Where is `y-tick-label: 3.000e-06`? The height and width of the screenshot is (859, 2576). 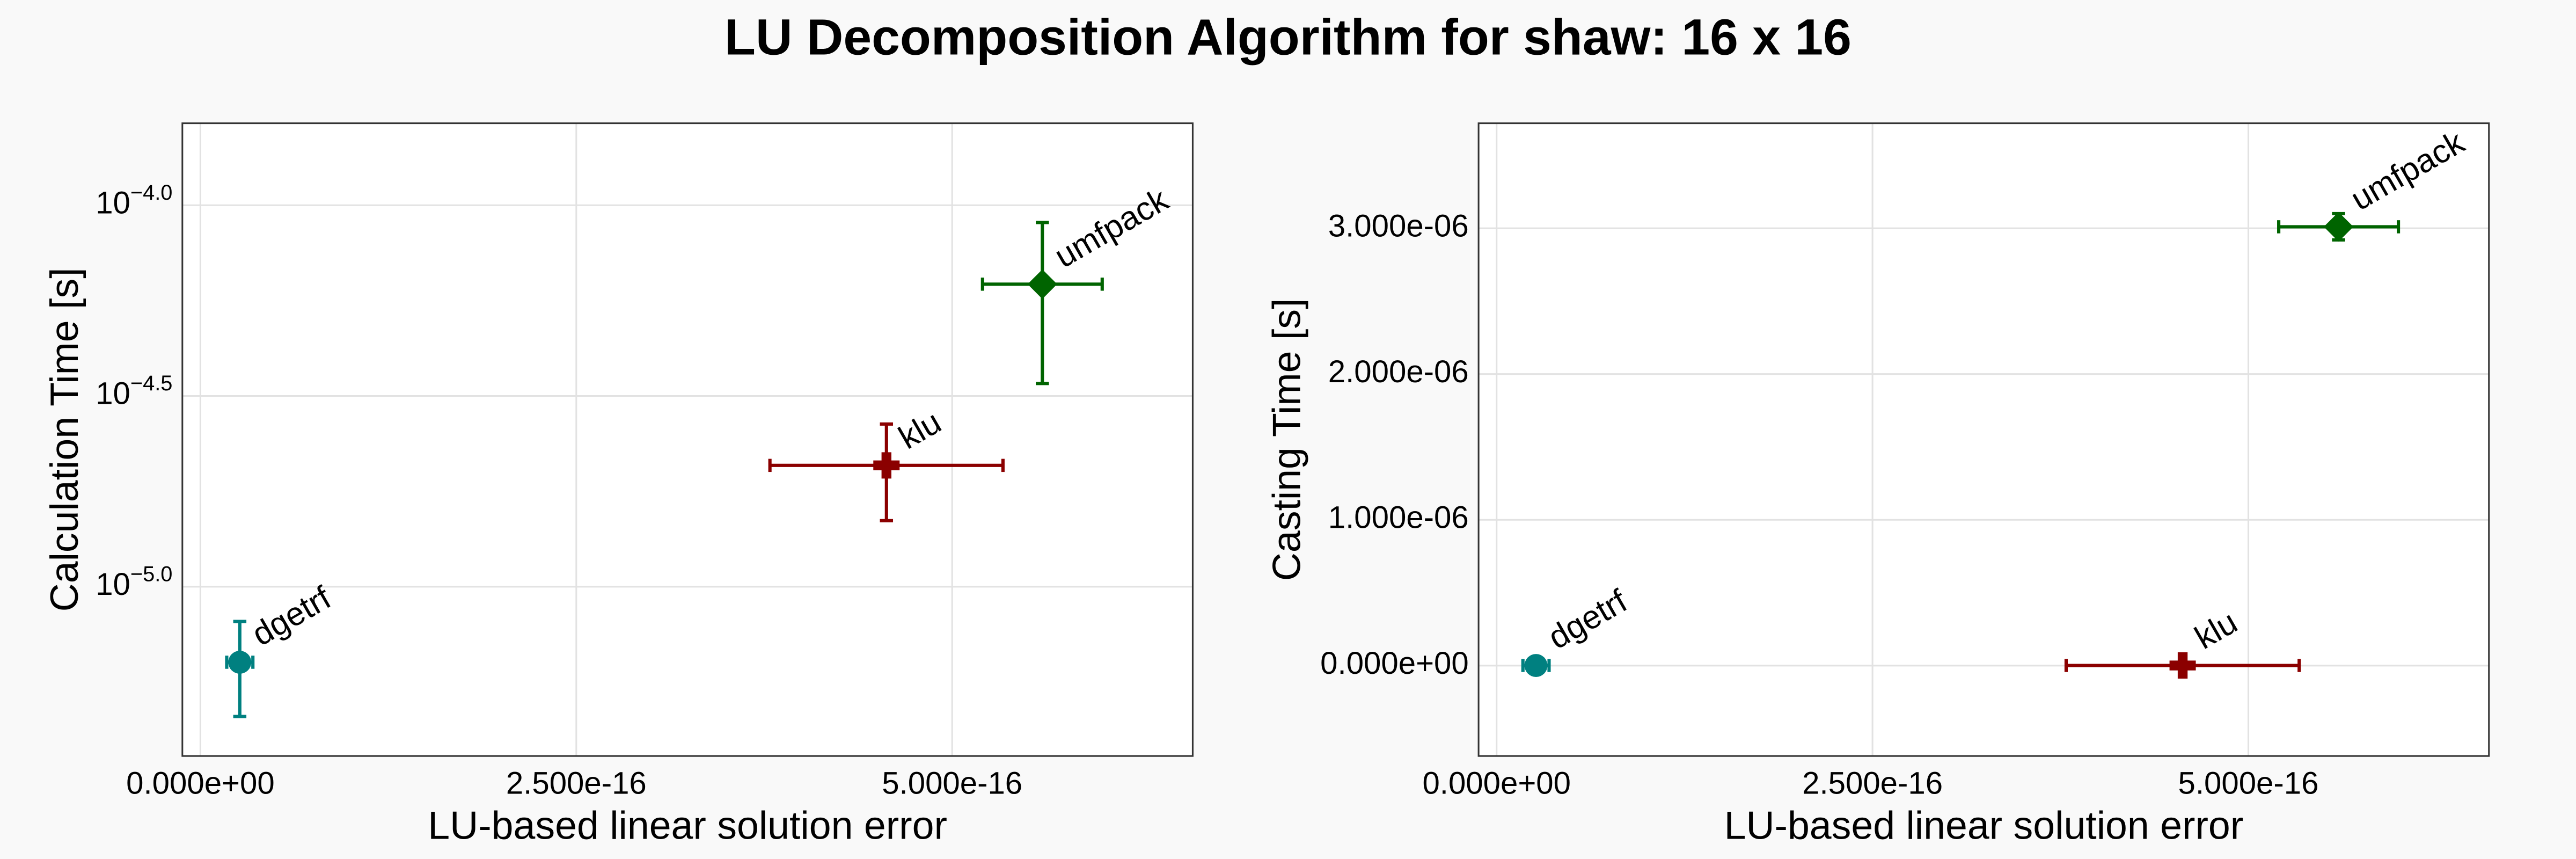 y-tick-label: 3.000e-06 is located at coordinates (1398, 225).